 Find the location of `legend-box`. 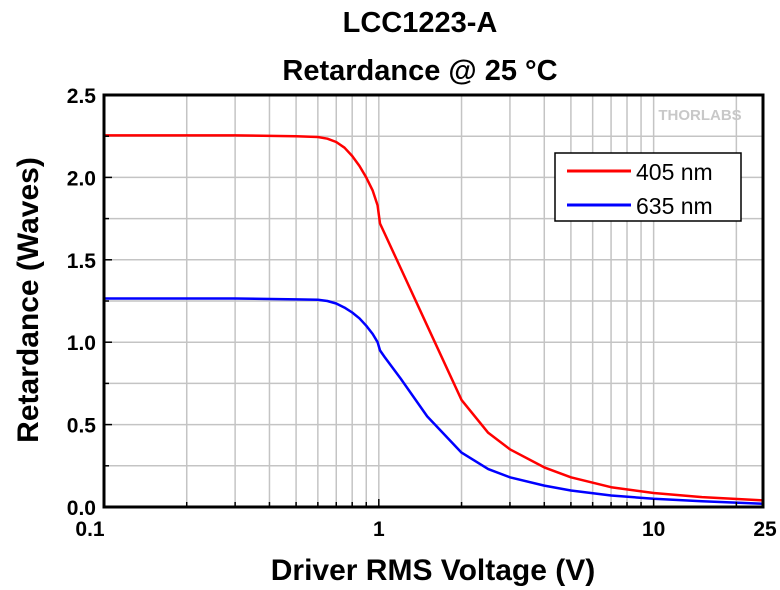

legend-box is located at coordinates (648, 187).